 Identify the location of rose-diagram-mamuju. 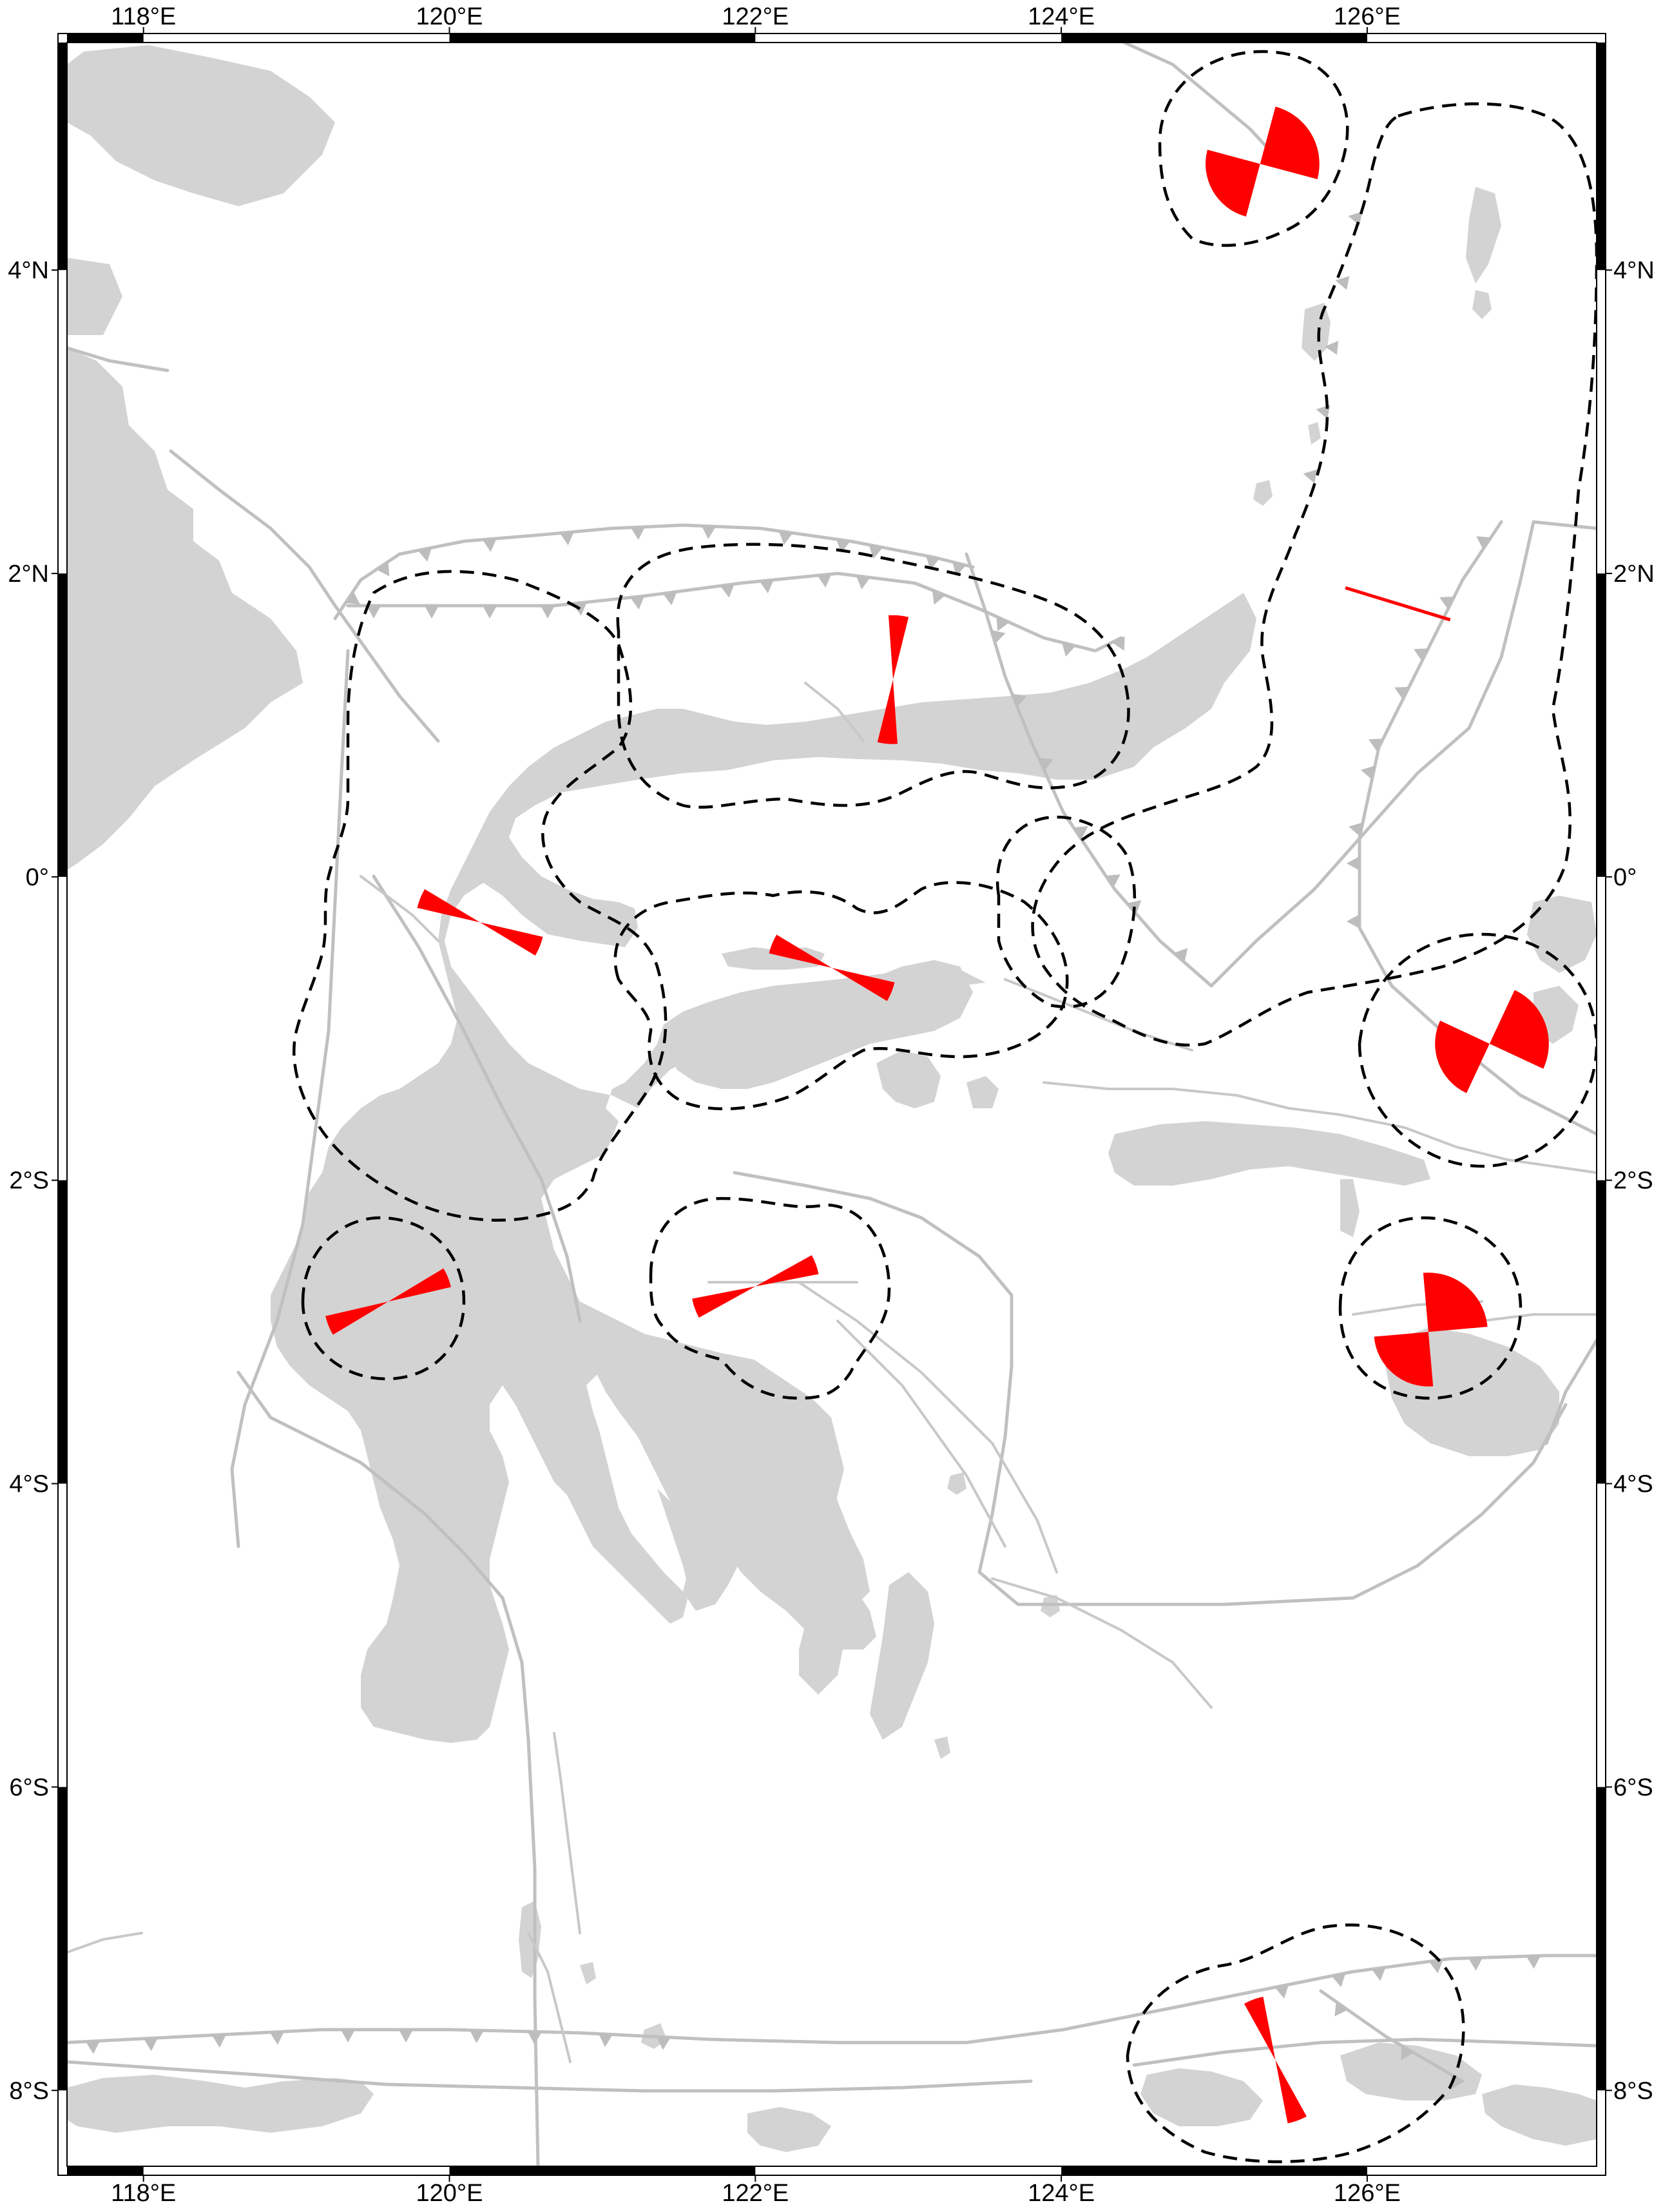
(388, 1301).